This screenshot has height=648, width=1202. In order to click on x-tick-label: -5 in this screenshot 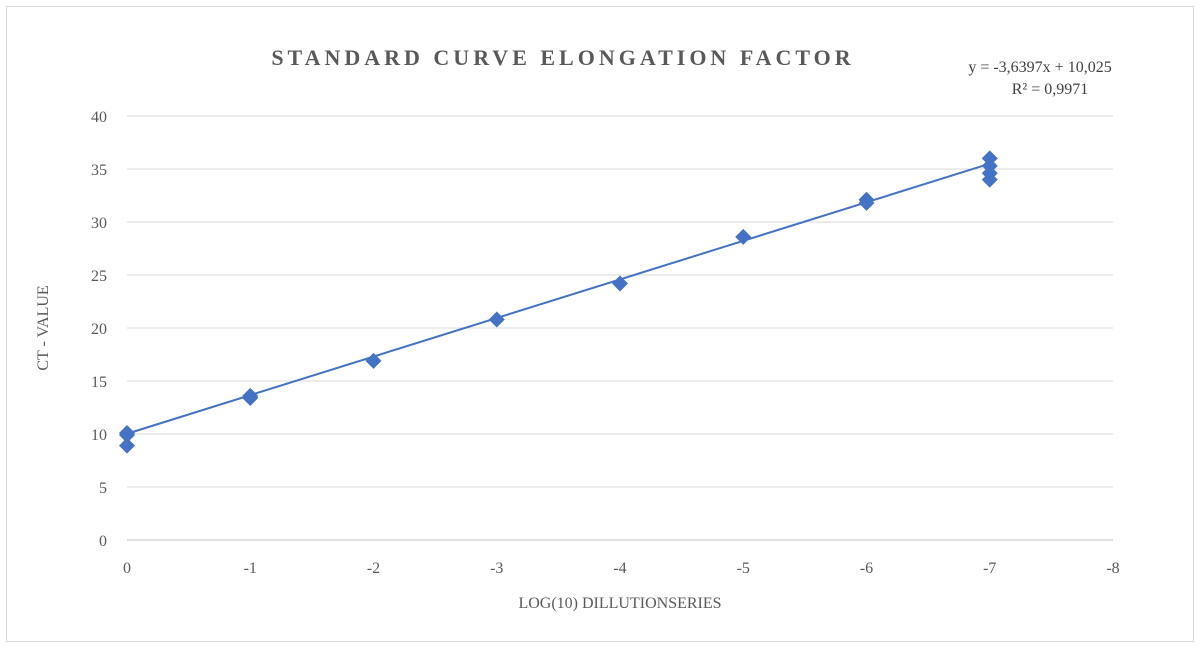, I will do `click(743, 568)`.